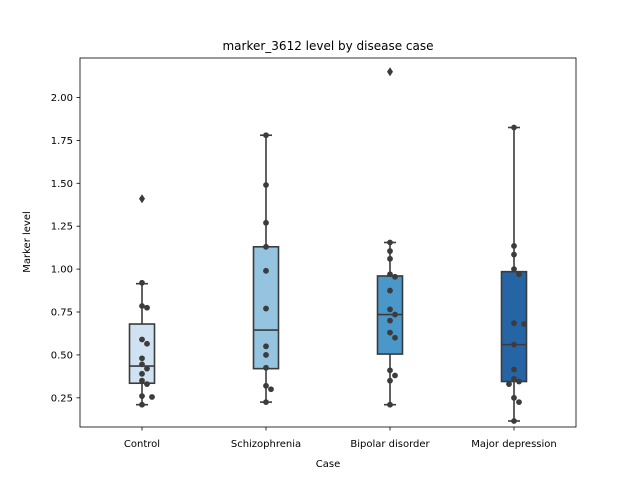 Image resolution: width=640 pixels, height=480 pixels. Describe the element at coordinates (142, 444) in the screenshot. I see `x-tick-label: Control` at that location.